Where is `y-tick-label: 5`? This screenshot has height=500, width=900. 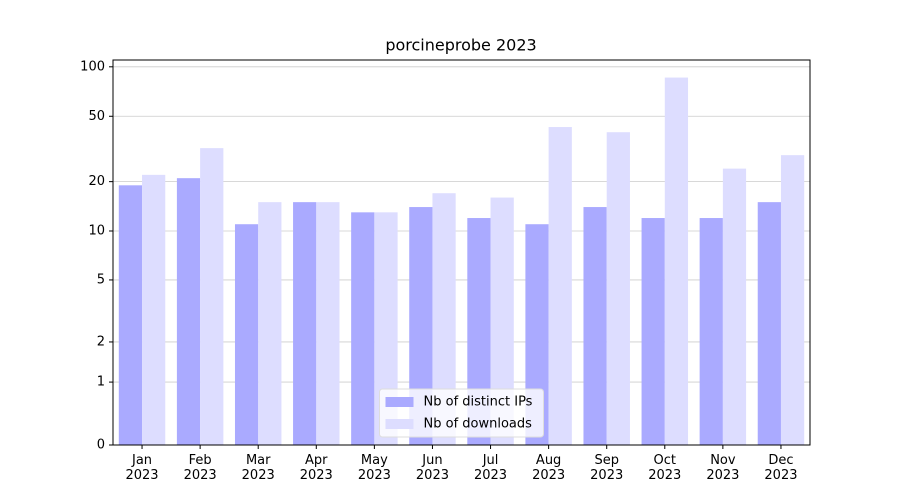 y-tick-label: 5 is located at coordinates (101, 279).